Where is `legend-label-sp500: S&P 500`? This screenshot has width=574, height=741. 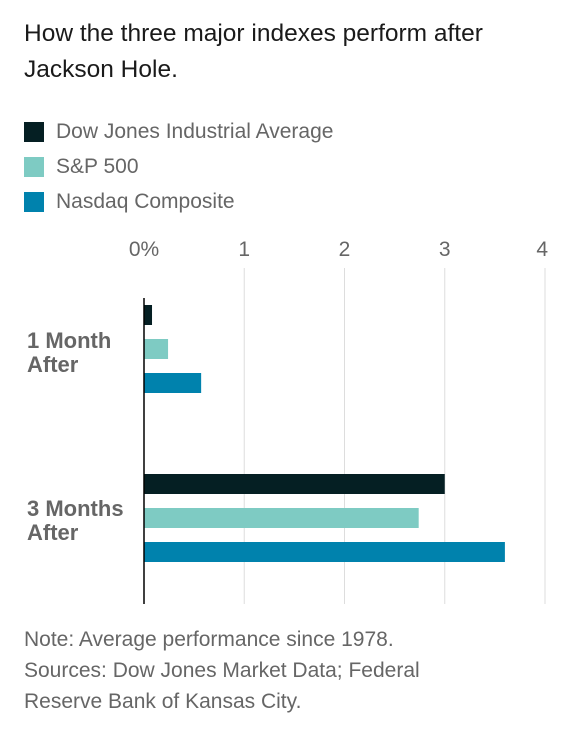 legend-label-sp500: S&P 500 is located at coordinates (97, 166).